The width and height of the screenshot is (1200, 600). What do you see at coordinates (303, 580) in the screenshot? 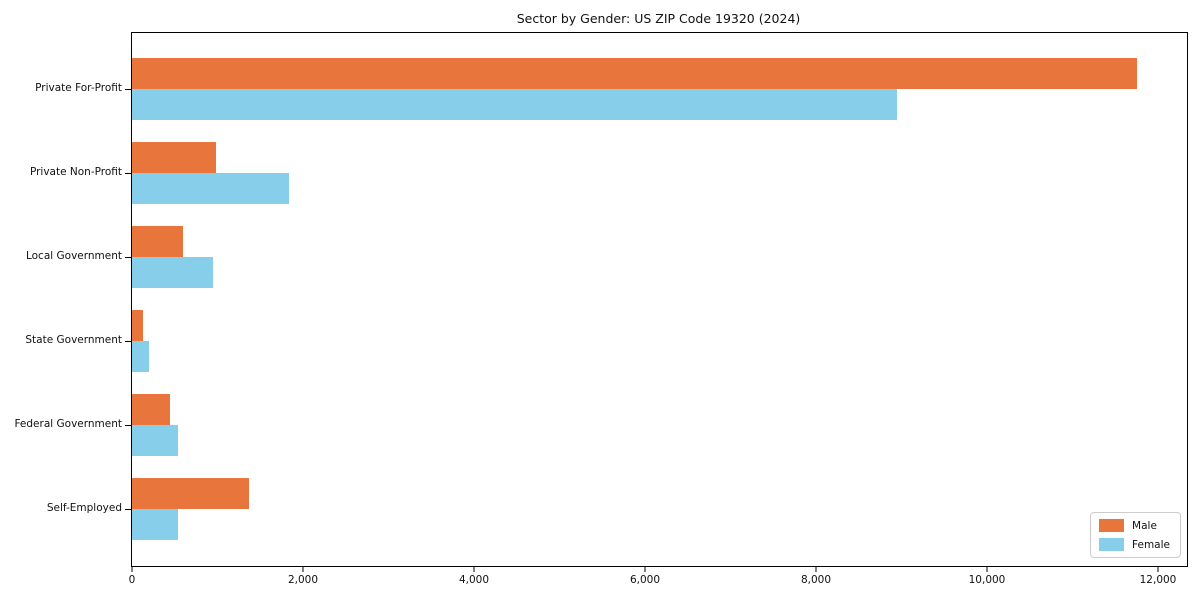
I see `x-tick-label: 2,000` at bounding box center [303, 580].